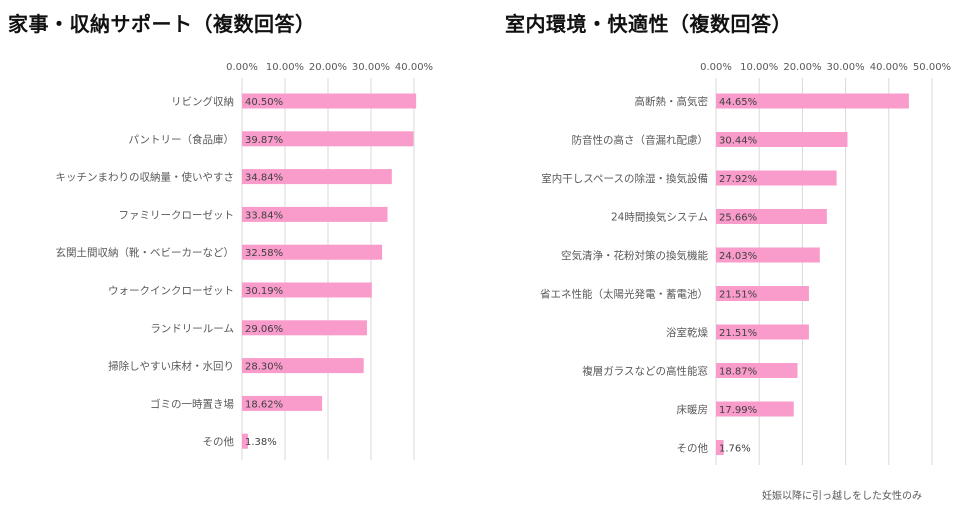 The width and height of the screenshot is (960, 514). I want to click on right-category-label: 床暖房, so click(693, 409).